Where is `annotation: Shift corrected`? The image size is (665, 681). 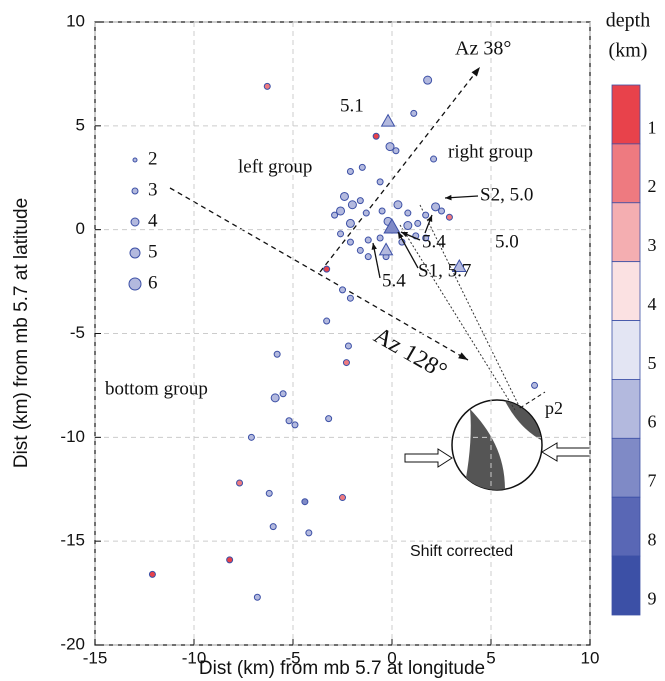 annotation: Shift corrected is located at coordinates (461, 551).